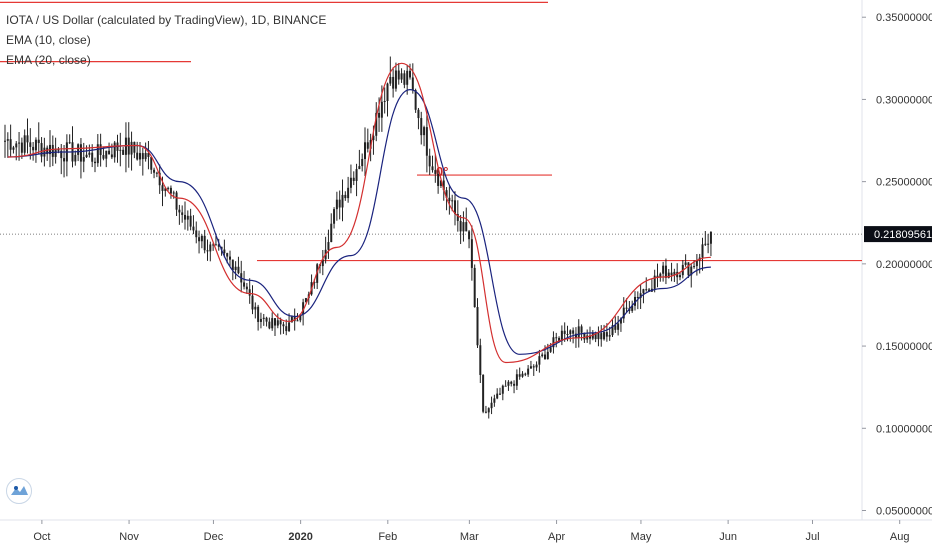 The height and width of the screenshot is (555, 932). I want to click on legend-ema-10: EMA (10, close), so click(48, 40).